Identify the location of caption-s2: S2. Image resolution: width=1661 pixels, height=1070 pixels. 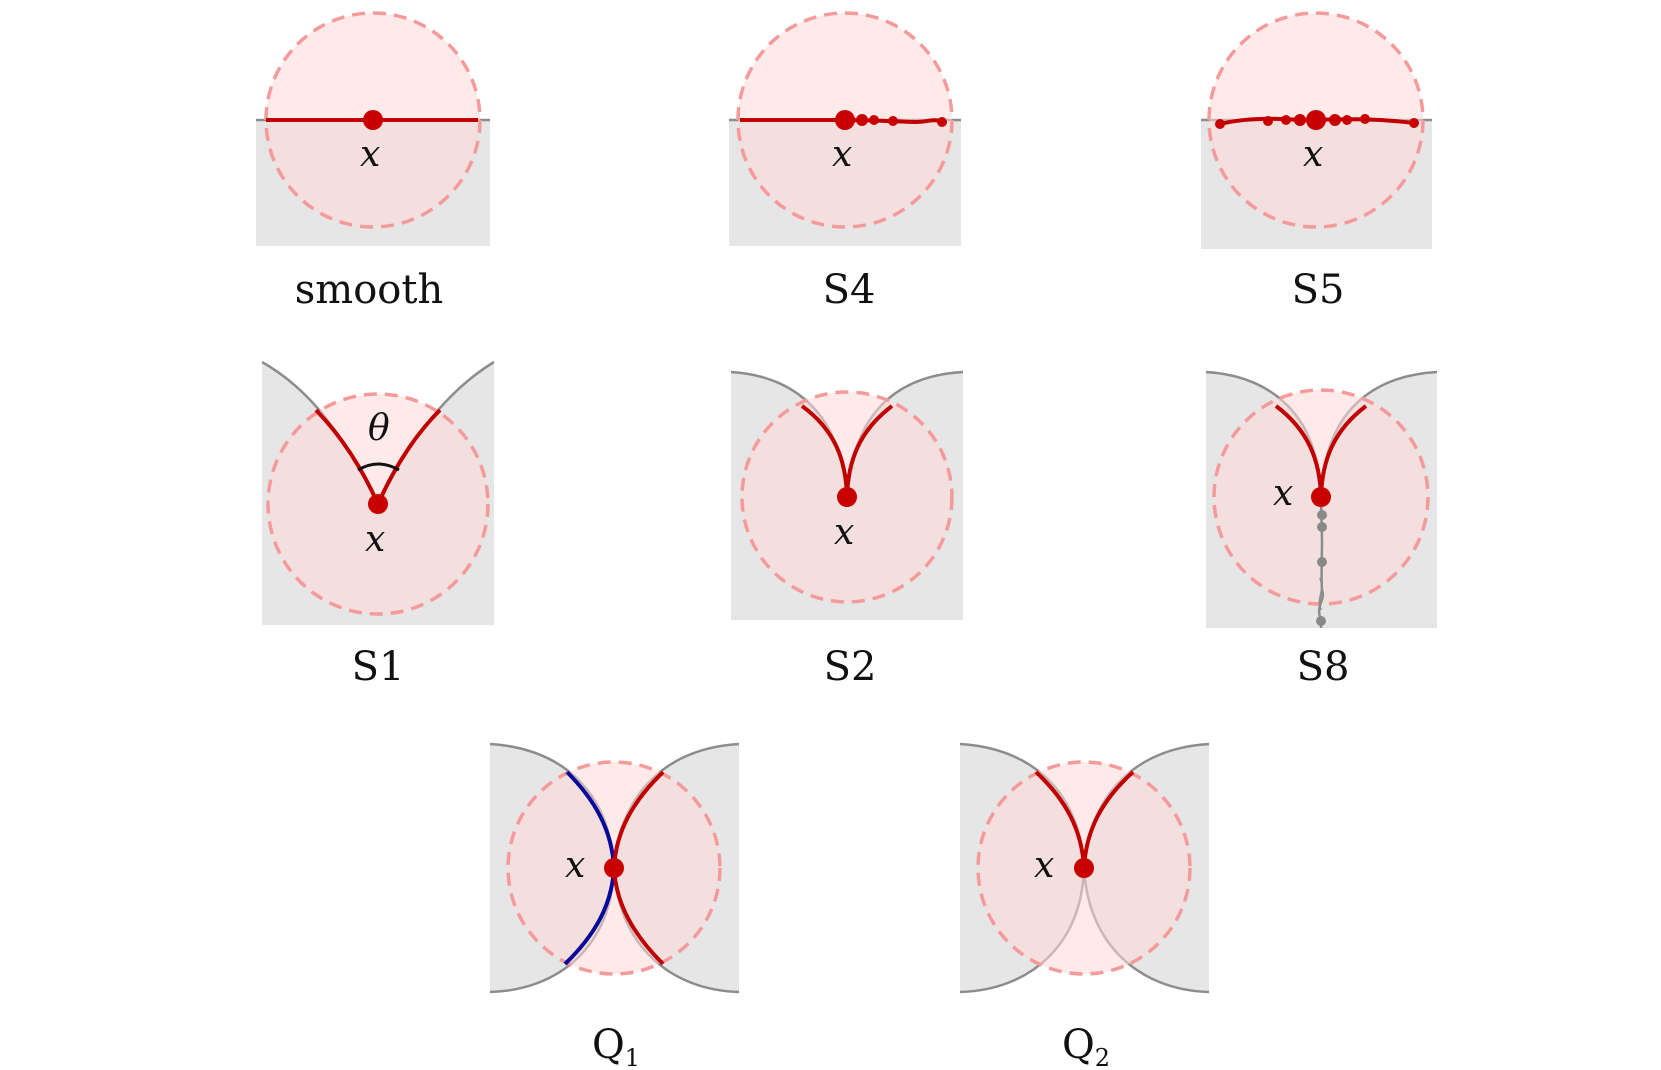
(850, 667).